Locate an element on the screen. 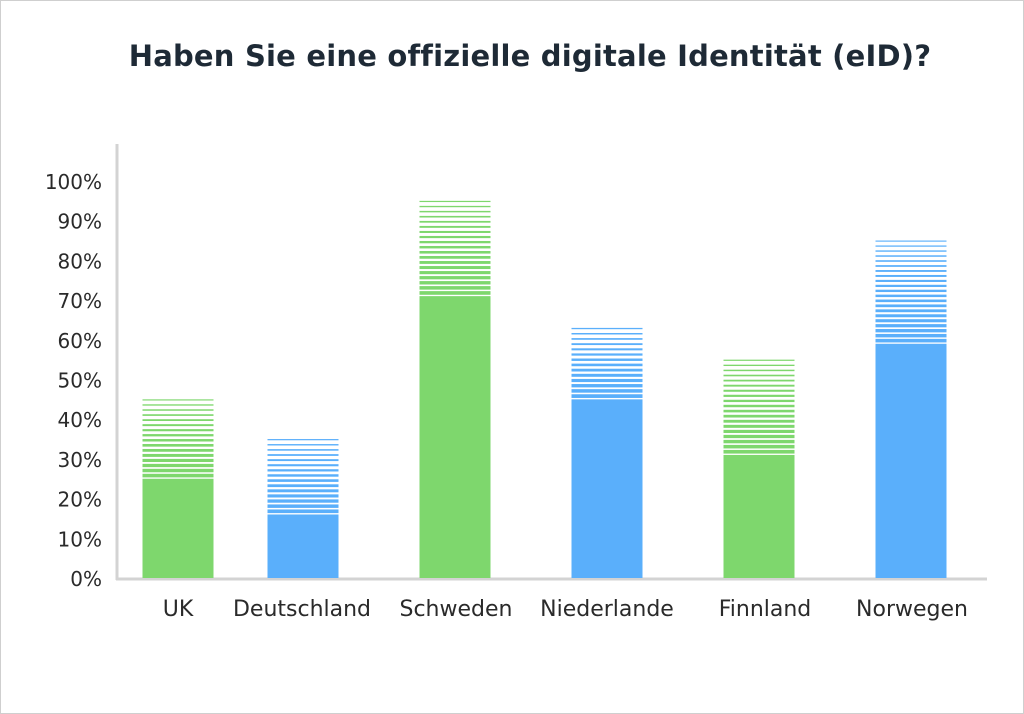  bar-striped-norwegen is located at coordinates (911, 291).